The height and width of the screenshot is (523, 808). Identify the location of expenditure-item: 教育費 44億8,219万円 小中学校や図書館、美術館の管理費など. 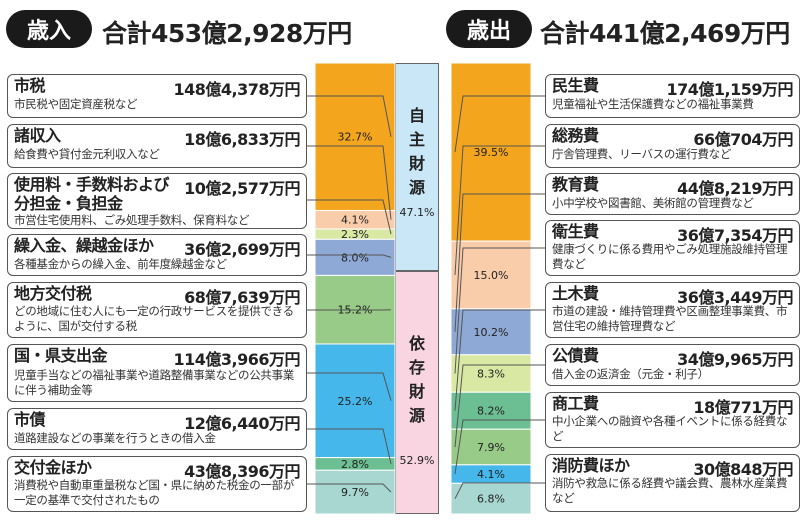
(672, 194).